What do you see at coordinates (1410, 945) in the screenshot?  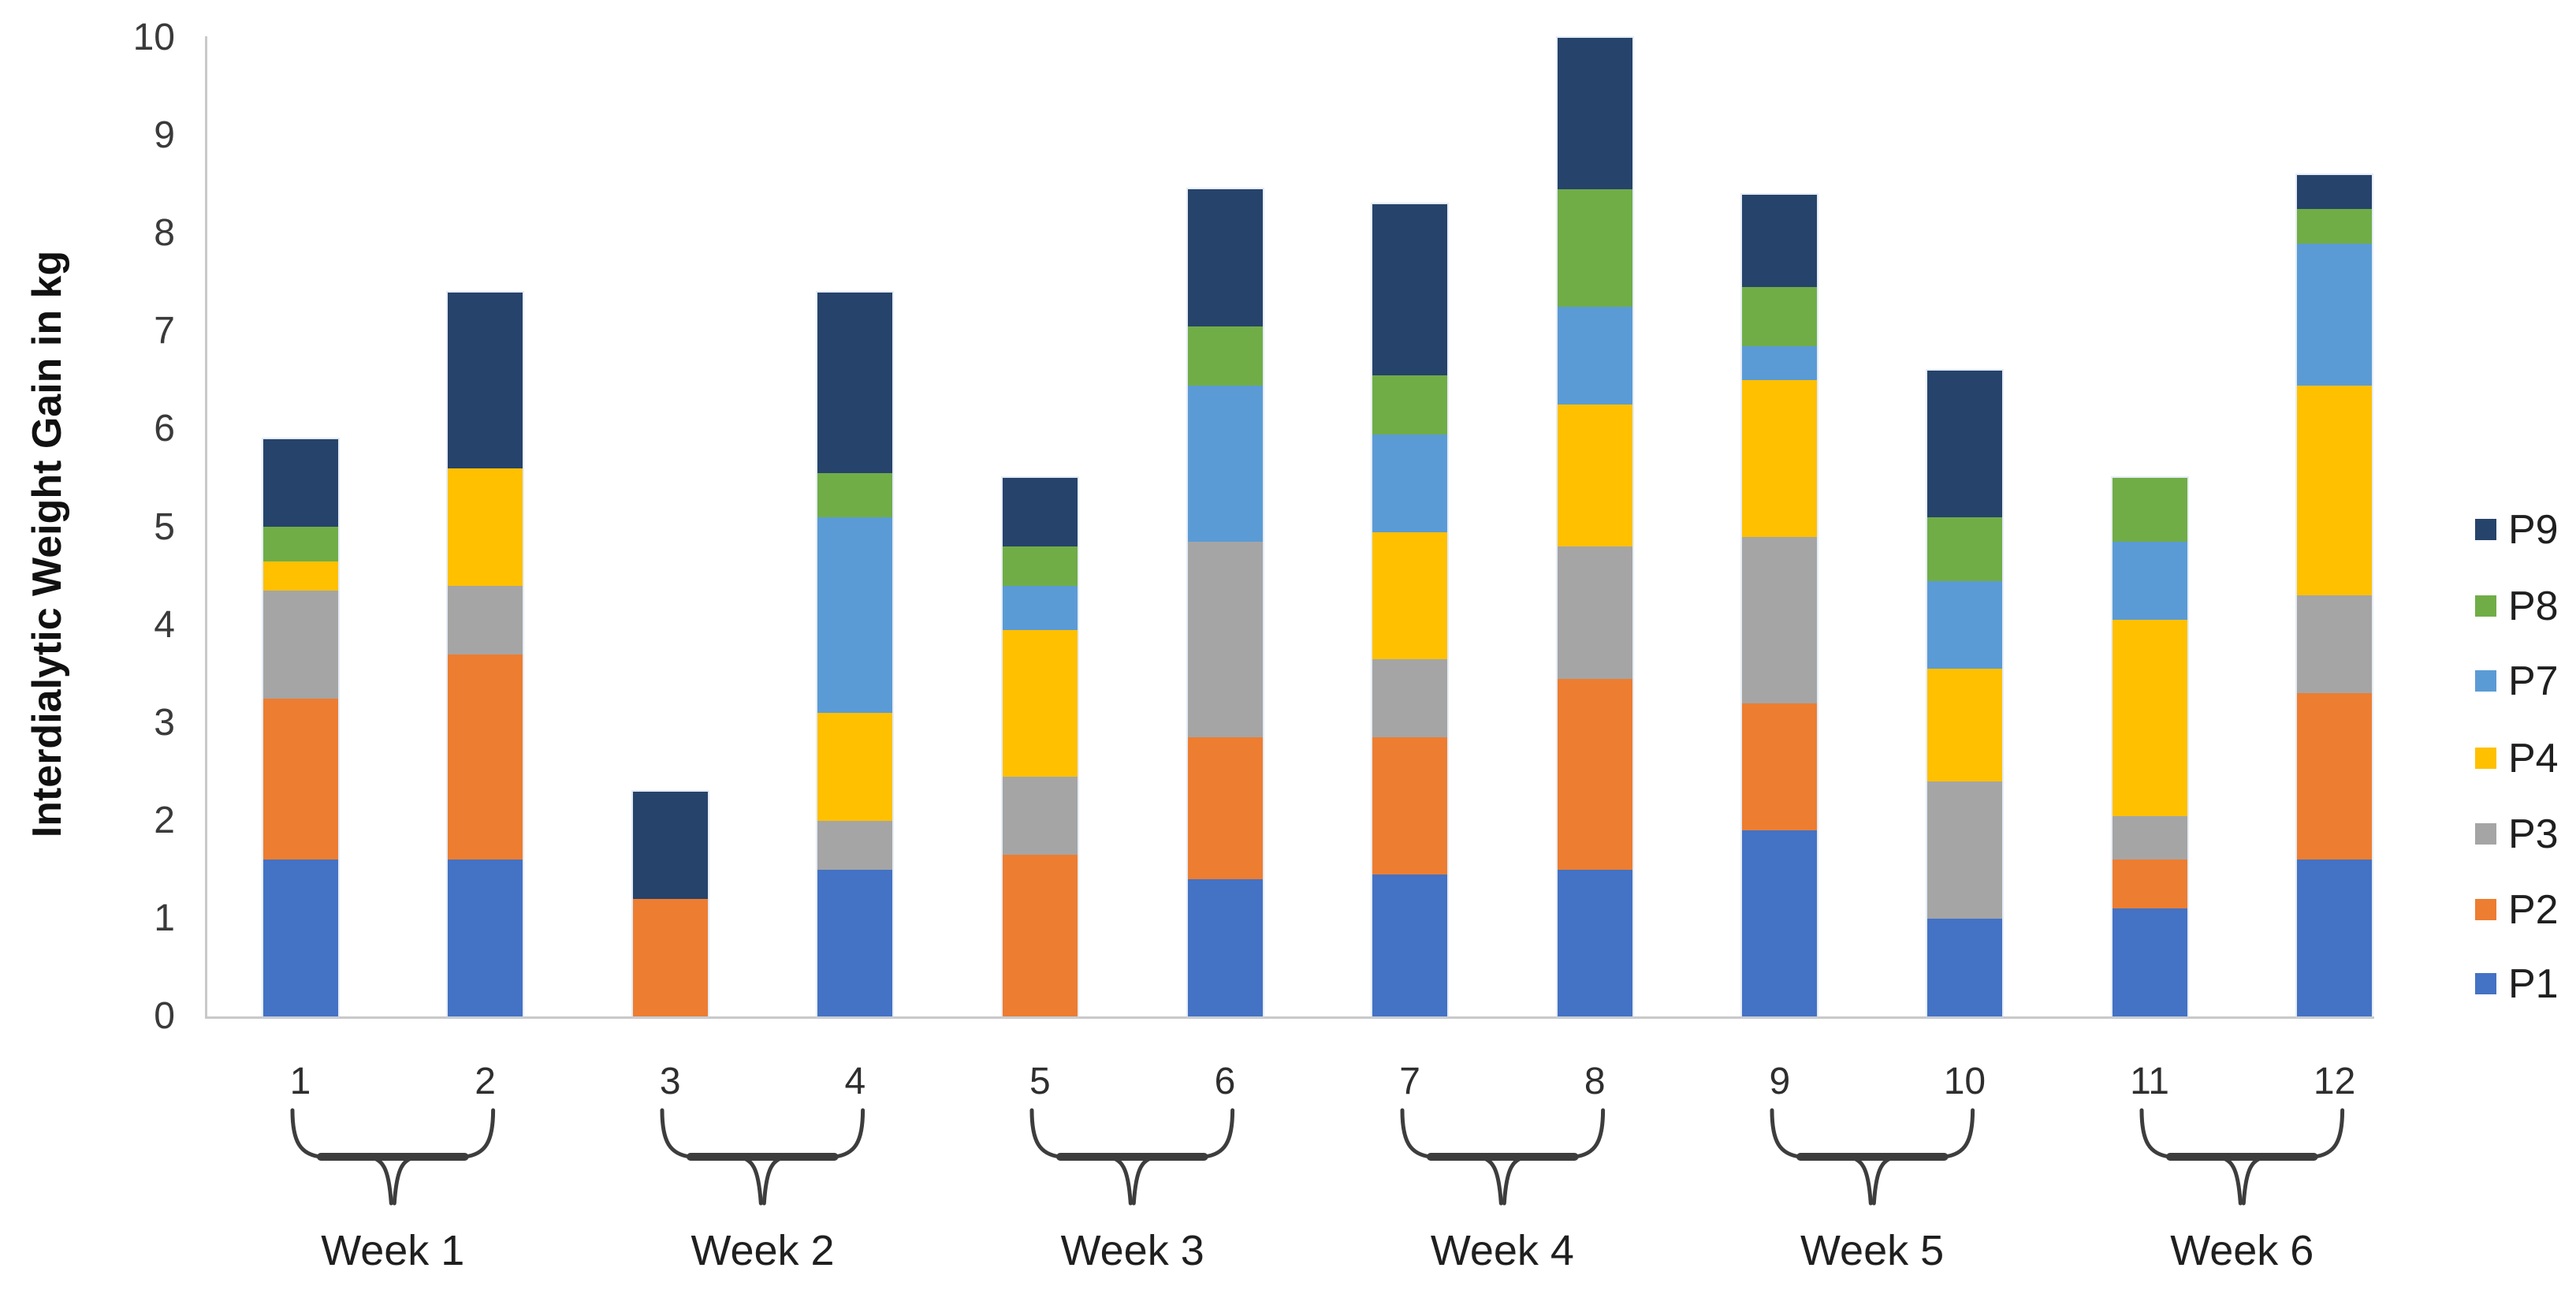 I see `bar-7-segment-P1` at bounding box center [1410, 945].